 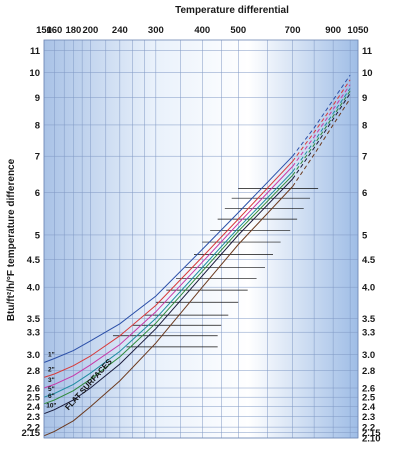 What do you see at coordinates (368, 333) in the screenshot?
I see `y-tick-label-right: 3.3` at bounding box center [368, 333].